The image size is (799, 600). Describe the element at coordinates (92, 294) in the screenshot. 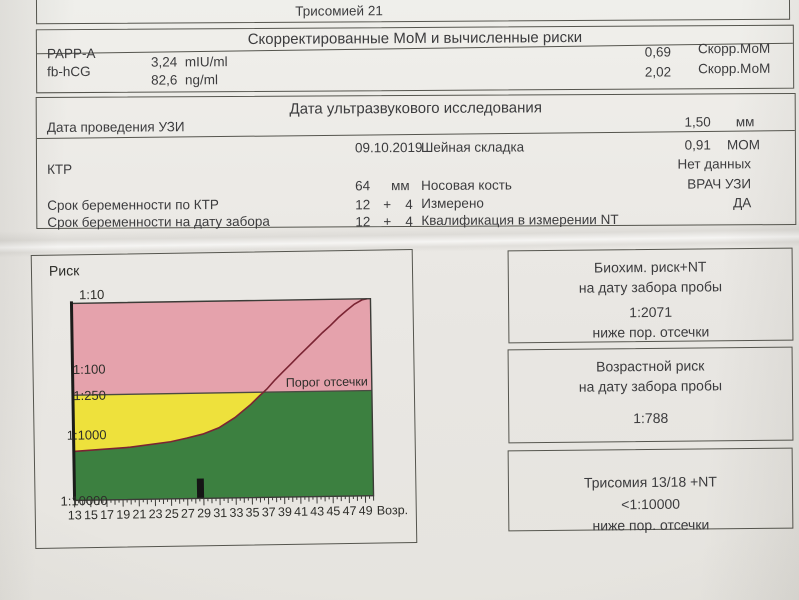

I see `y-tick-label: 1:10` at that location.